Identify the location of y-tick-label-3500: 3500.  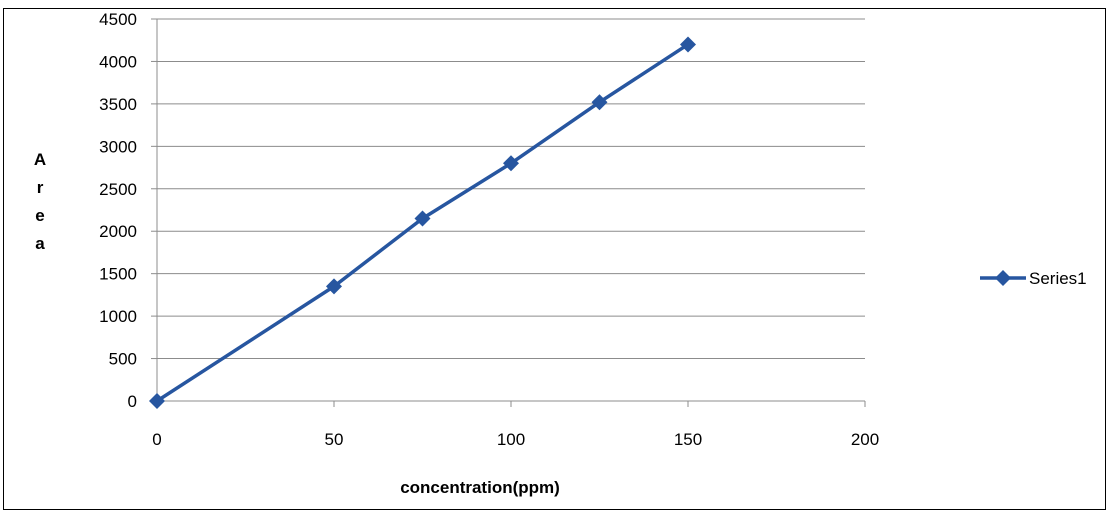
(118, 104).